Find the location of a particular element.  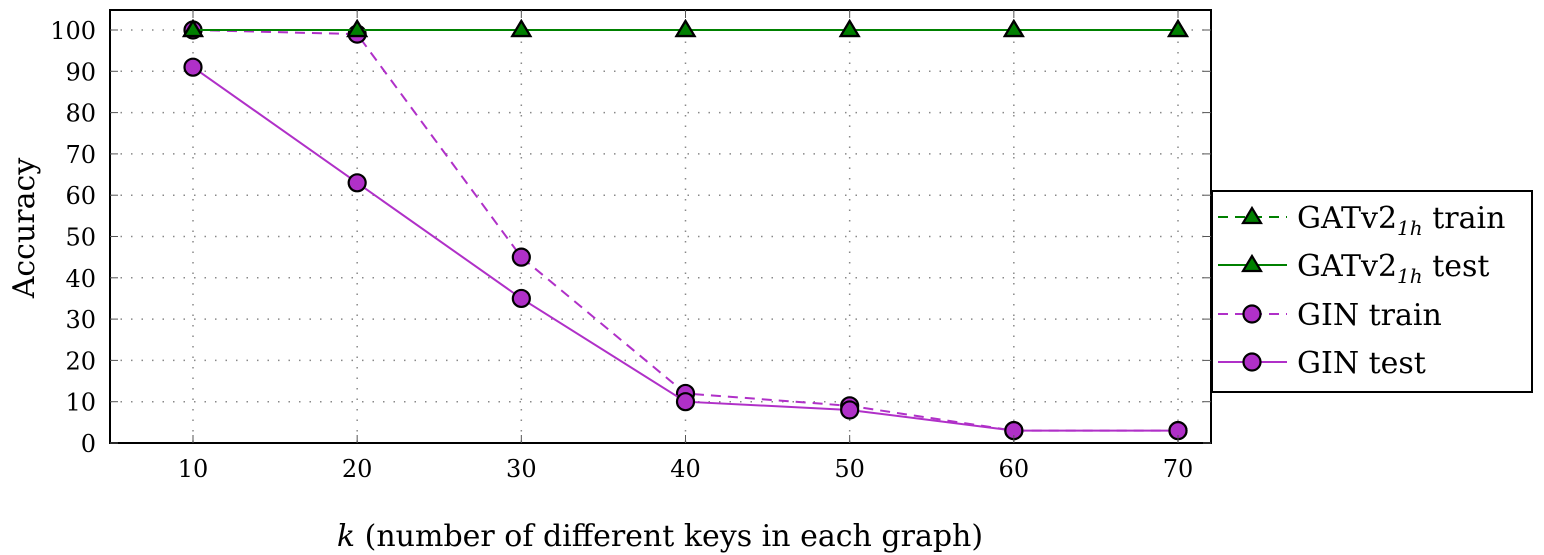

y-tick-label: 50 is located at coordinates (80, 238).